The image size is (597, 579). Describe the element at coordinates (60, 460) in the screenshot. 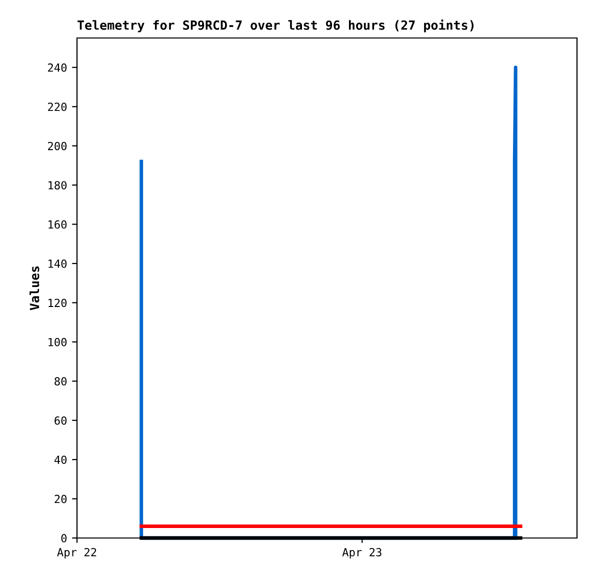

I see `y-tick-label: 40` at that location.